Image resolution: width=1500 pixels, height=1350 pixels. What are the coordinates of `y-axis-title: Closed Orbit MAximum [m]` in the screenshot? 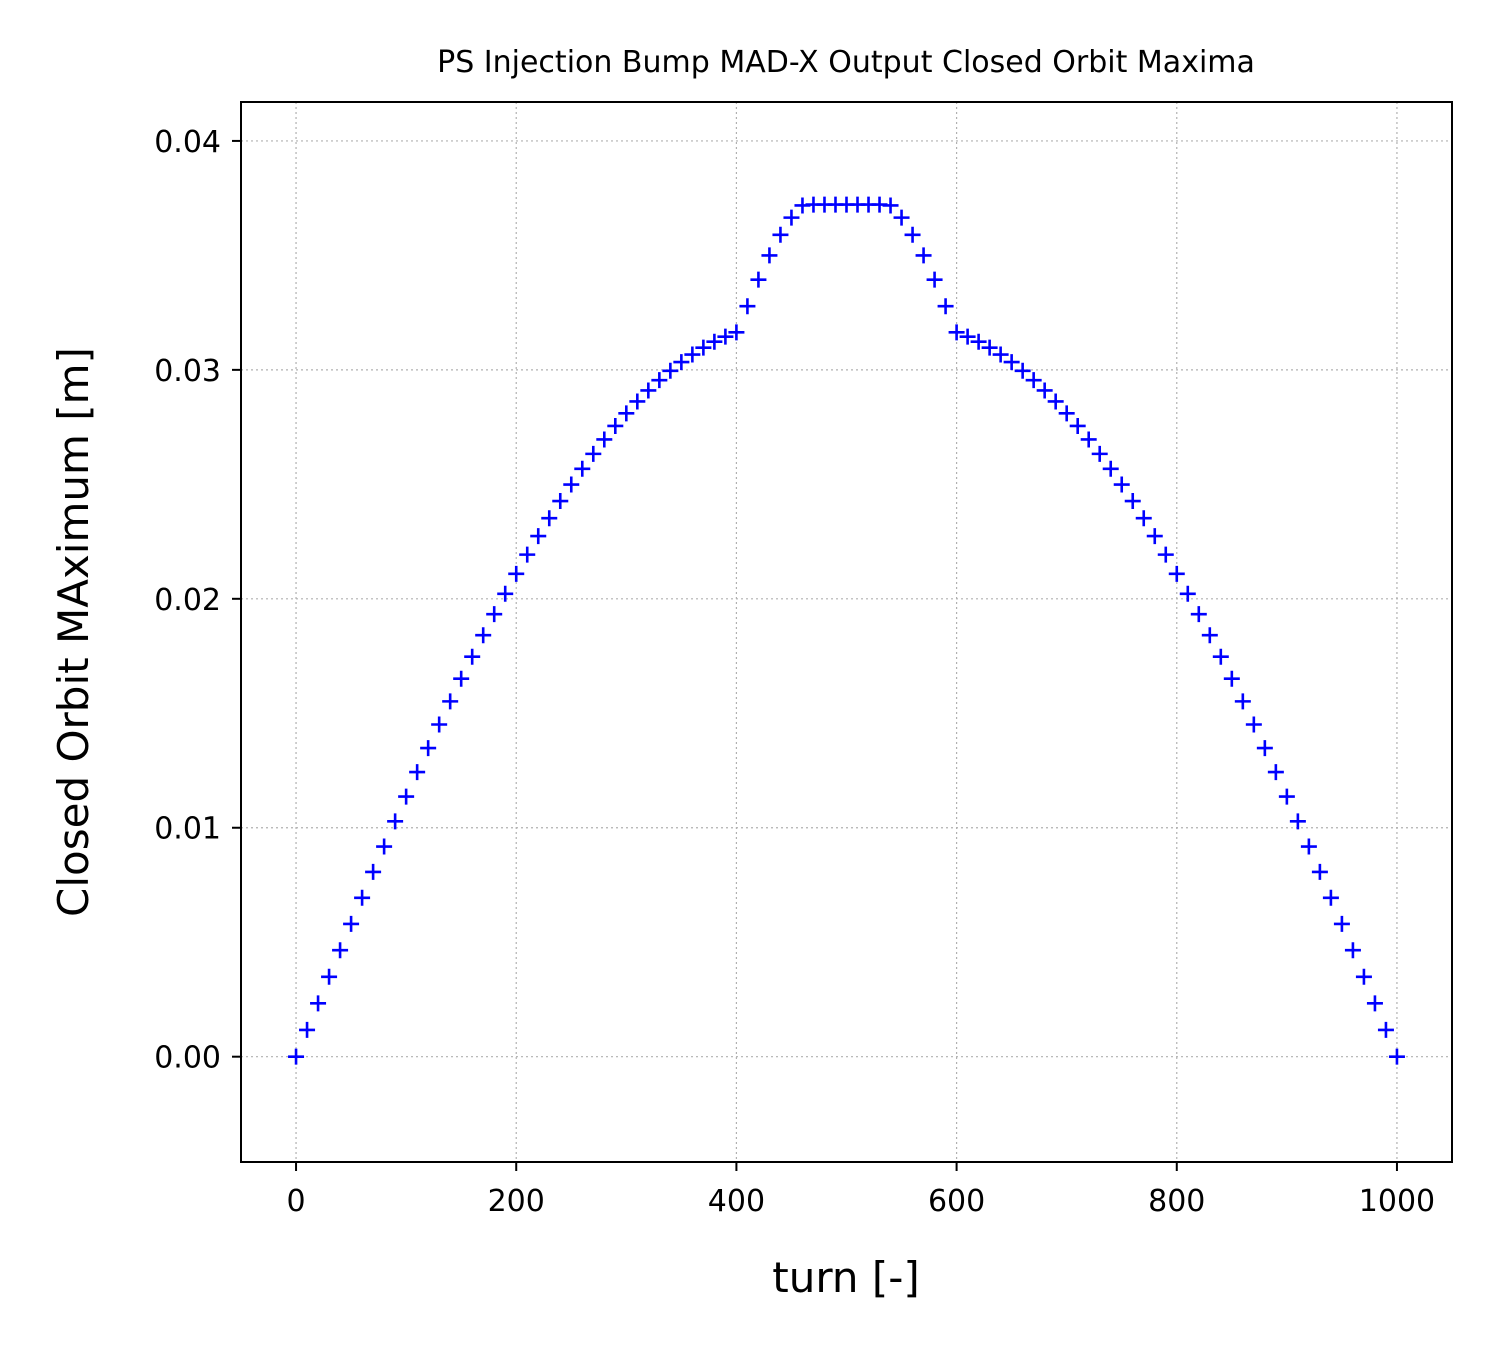 It's located at (73, 632).